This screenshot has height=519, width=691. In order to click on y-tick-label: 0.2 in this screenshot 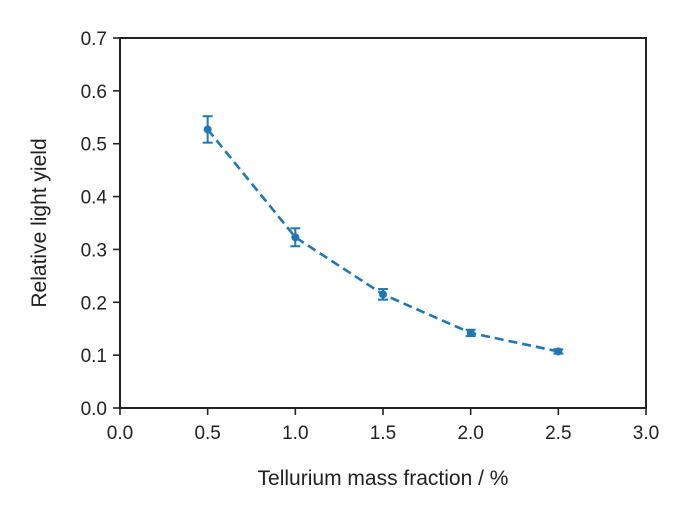, I will do `click(94, 303)`.